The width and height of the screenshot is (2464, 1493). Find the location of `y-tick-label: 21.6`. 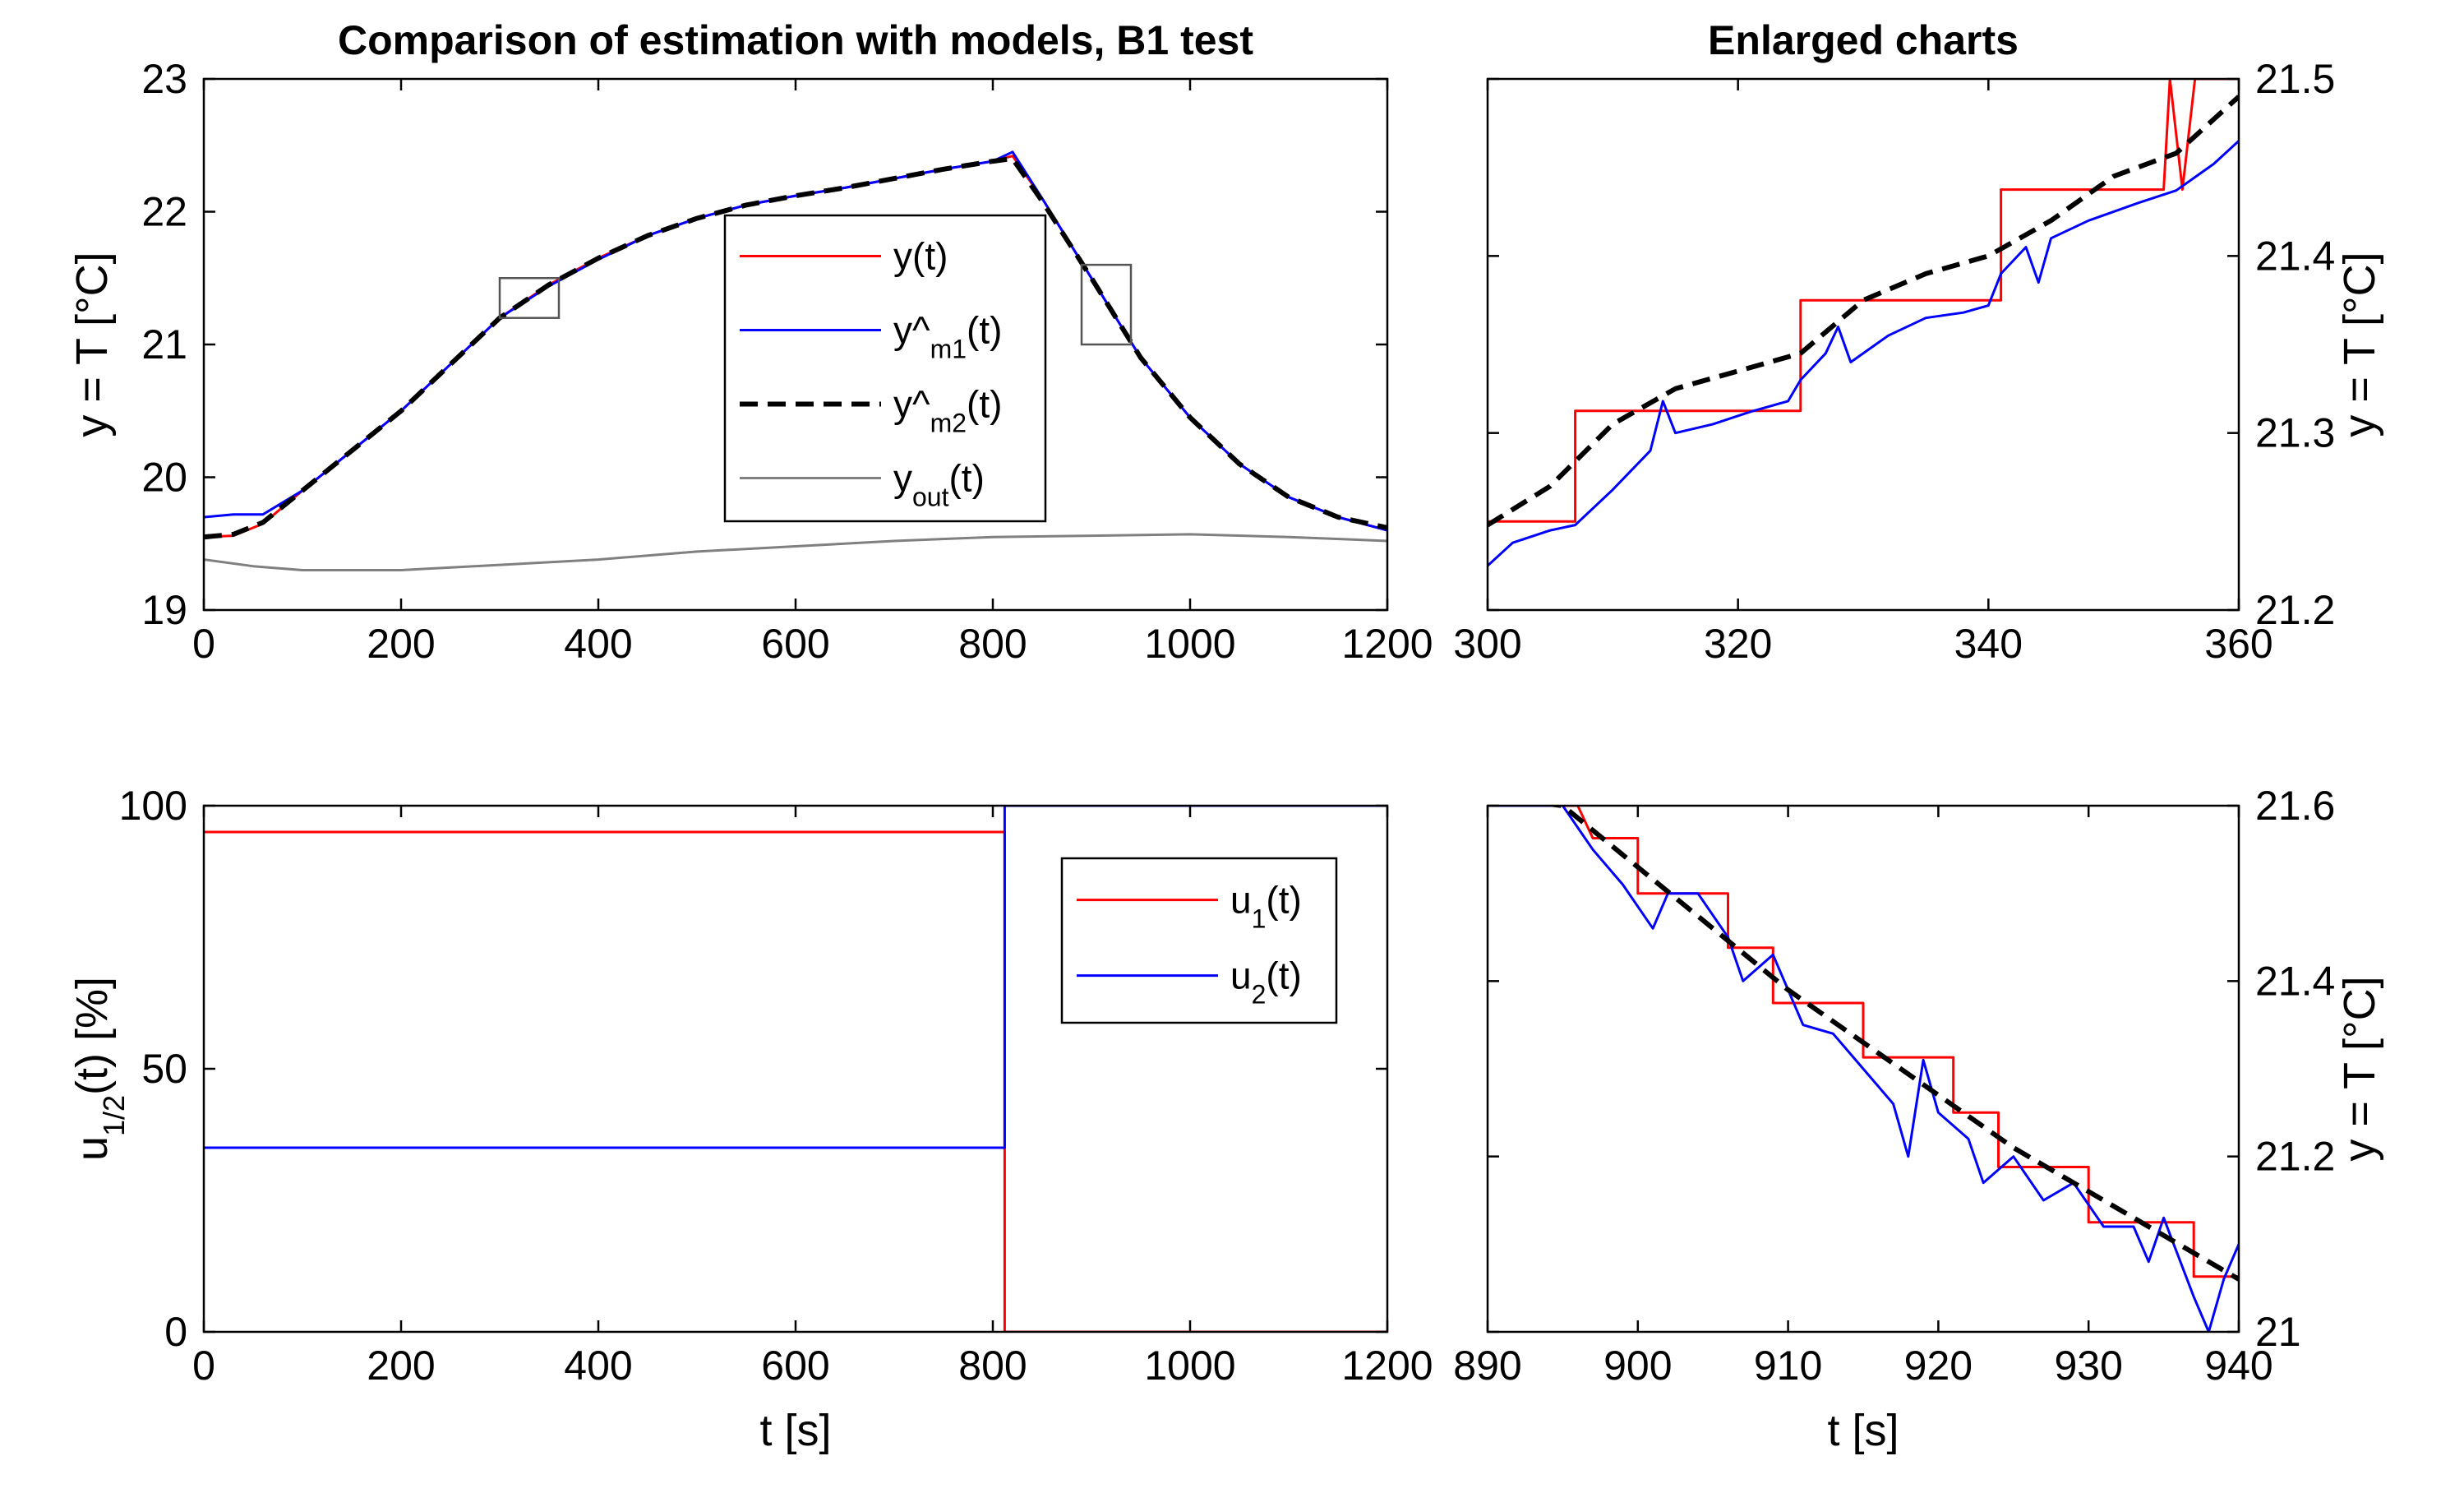

y-tick-label: 21.6 is located at coordinates (2295, 806).